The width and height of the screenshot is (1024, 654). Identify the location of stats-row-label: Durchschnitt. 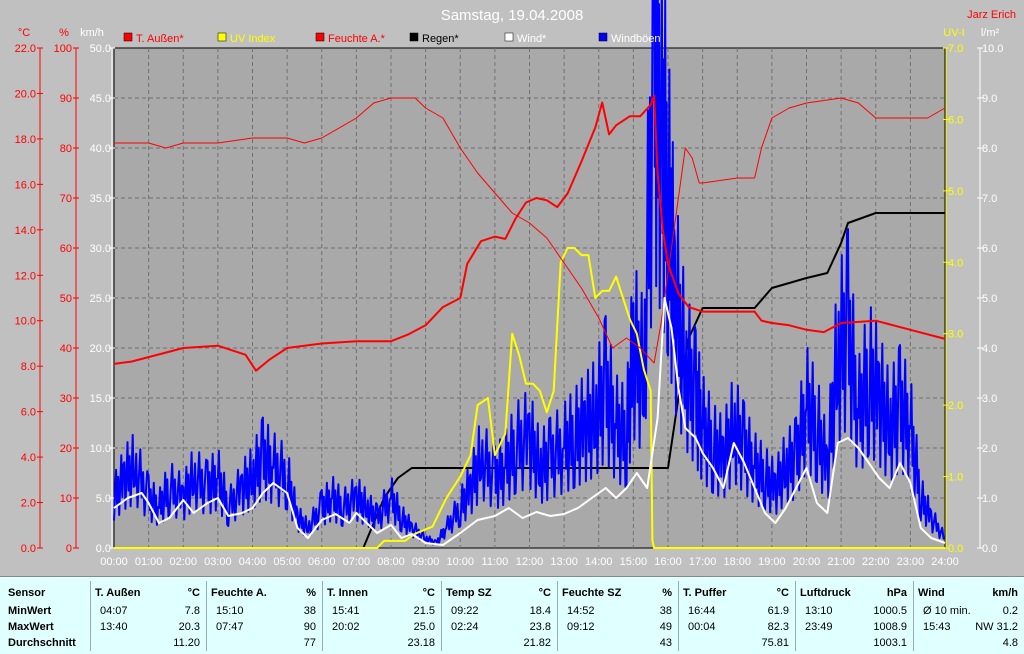
(42, 643).